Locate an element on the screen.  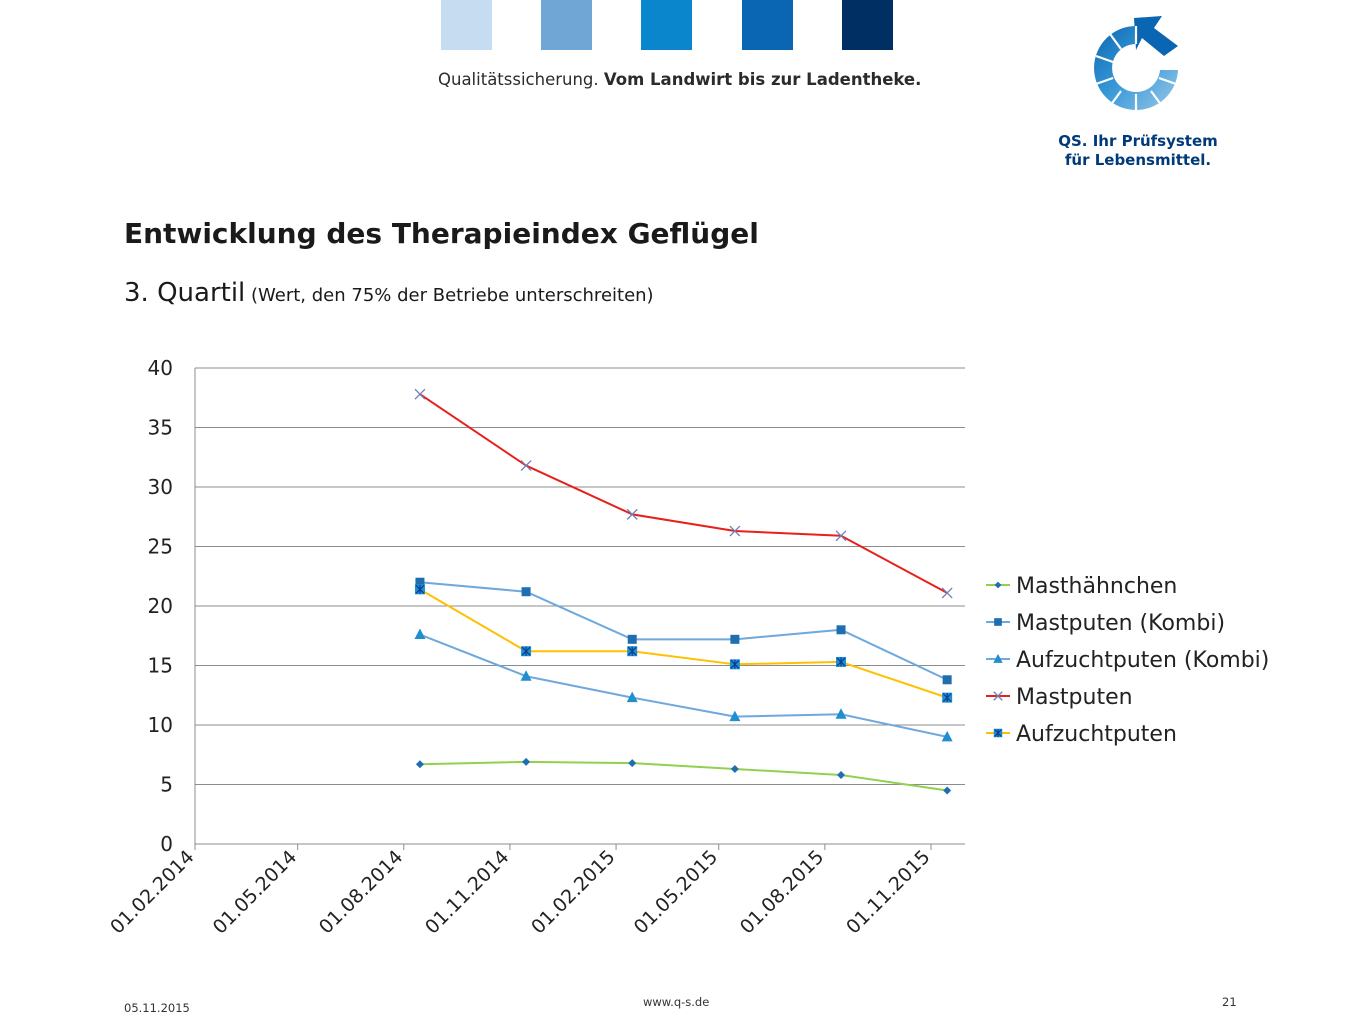
y-tick-label: 0 is located at coordinates (166, 844).